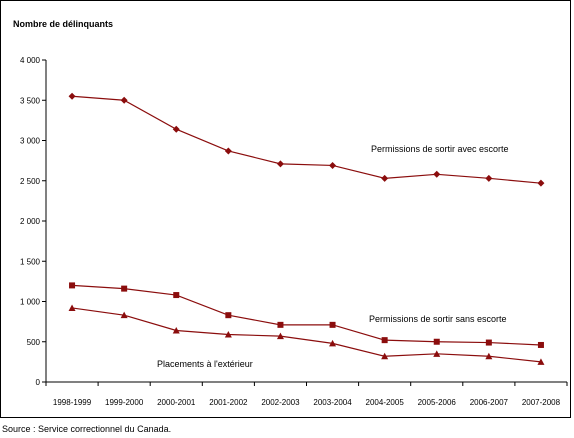  I want to click on x-tick-label: 2000-2001, so click(176, 402).